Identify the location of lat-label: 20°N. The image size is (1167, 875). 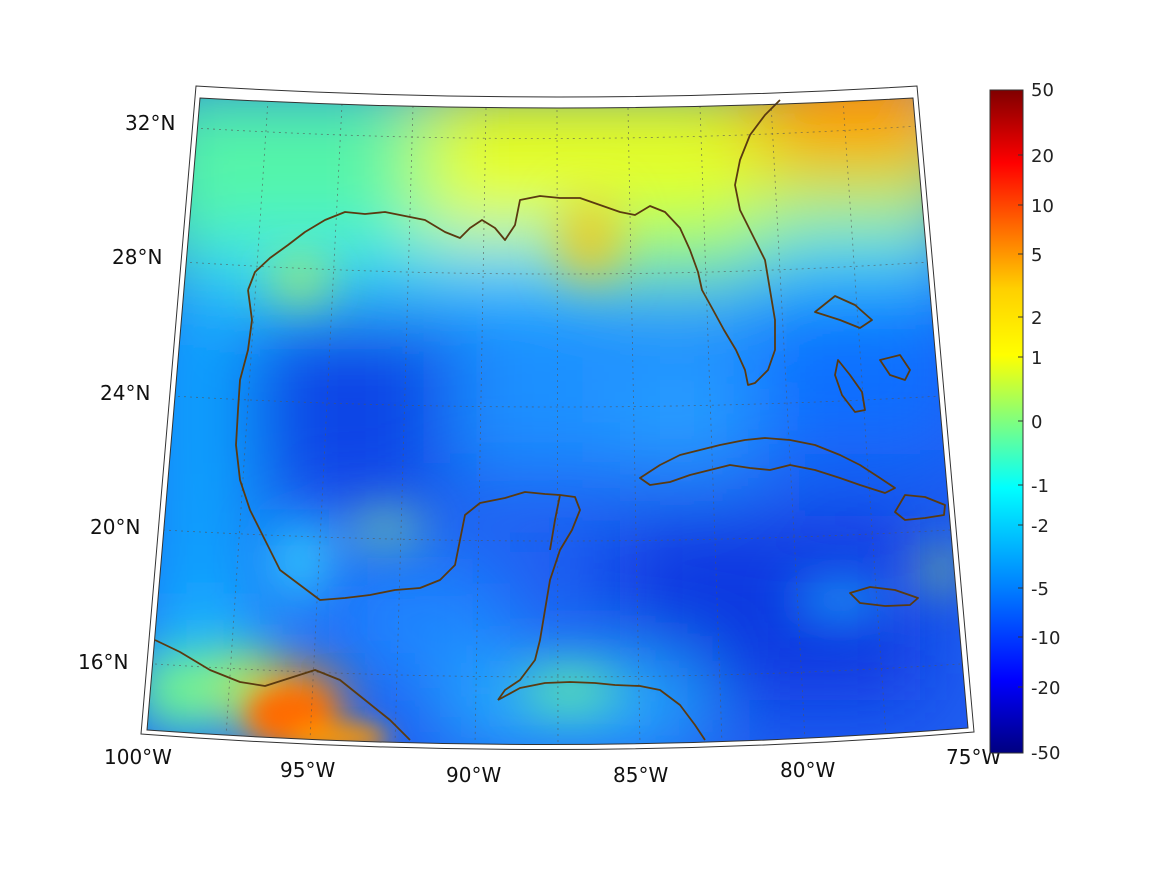
(115, 527).